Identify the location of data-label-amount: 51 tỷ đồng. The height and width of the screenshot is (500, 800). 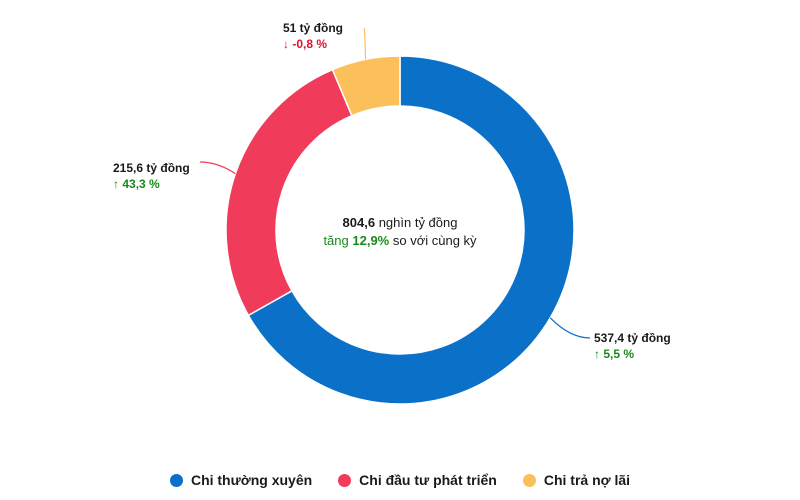
(313, 28).